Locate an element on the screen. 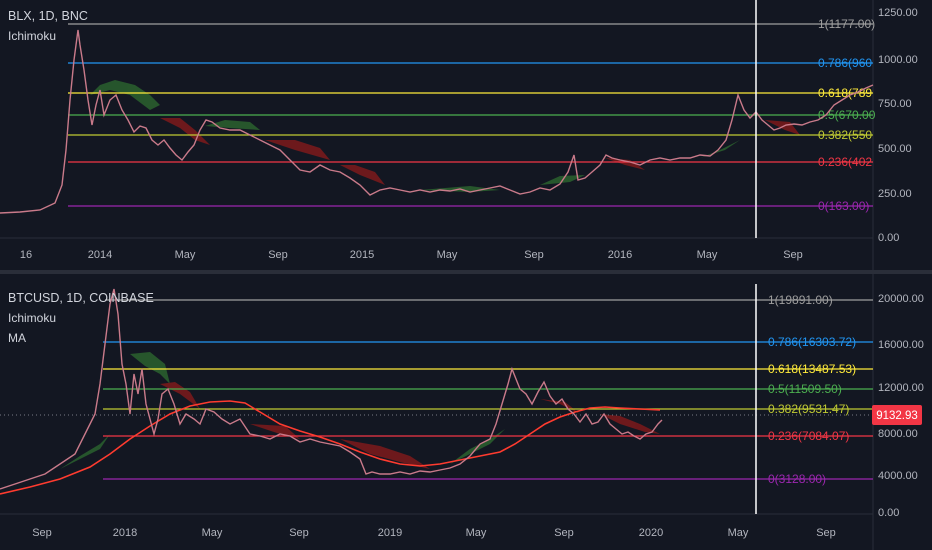 The width and height of the screenshot is (932, 550). bottom-time-tick: 2018 is located at coordinates (125, 533).